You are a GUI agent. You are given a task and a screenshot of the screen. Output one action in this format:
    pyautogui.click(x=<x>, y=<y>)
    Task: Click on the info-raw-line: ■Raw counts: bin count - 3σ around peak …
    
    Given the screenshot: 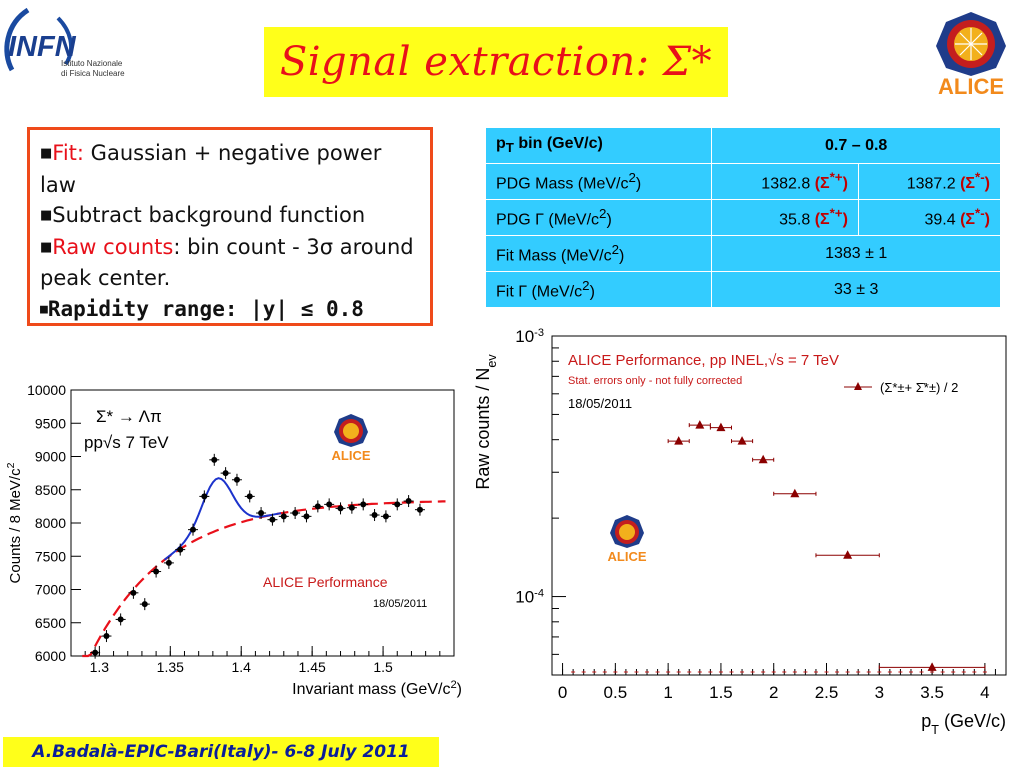 What is the action you would take?
    pyautogui.click(x=230, y=263)
    